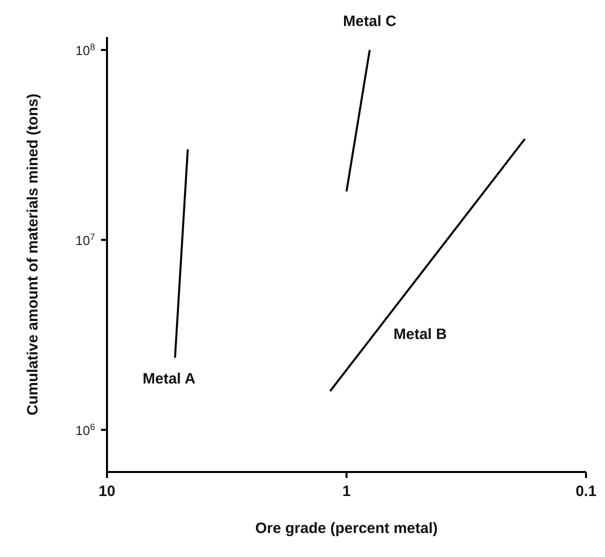 This screenshot has height=557, width=605. What do you see at coordinates (33, 255) in the screenshot?
I see `y-axis-title: Cumulative amount of materials mined (tons)` at bounding box center [33, 255].